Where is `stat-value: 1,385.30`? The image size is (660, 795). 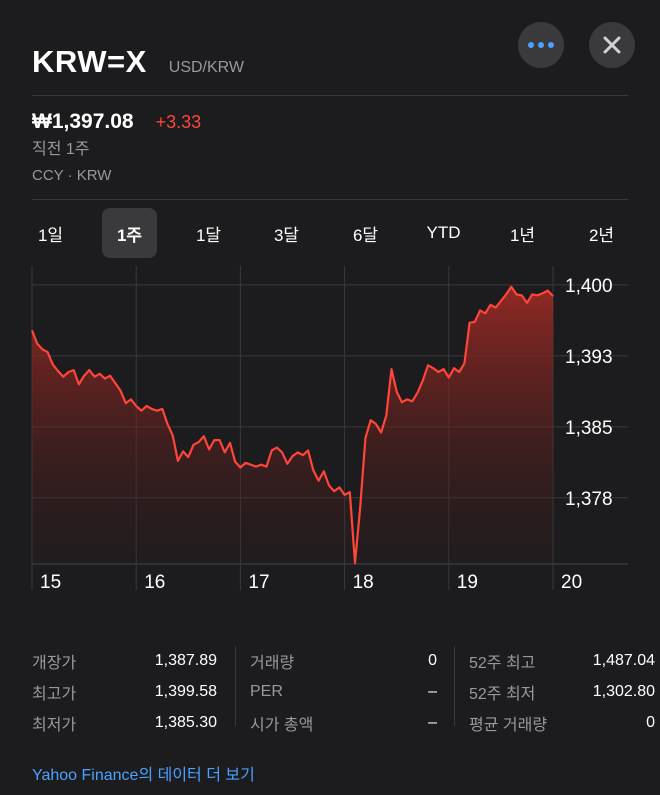
stat-value: 1,385.30 is located at coordinates (185, 722).